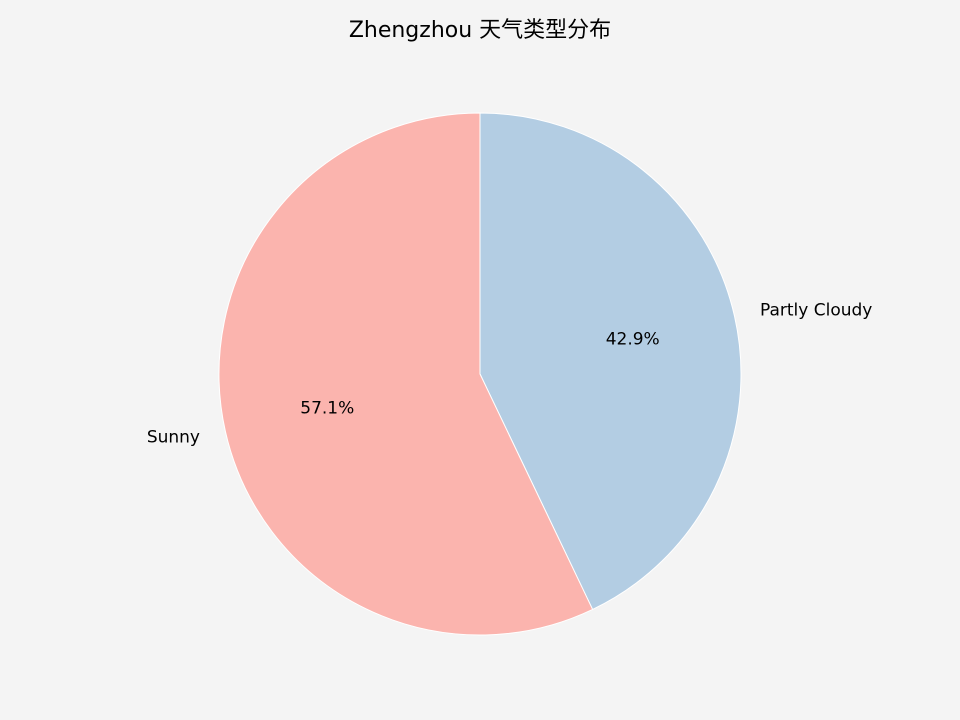 Image resolution: width=960 pixels, height=720 pixels. Describe the element at coordinates (633, 339) in the screenshot. I see `pct-label-partly-cloudy: 42.9%` at that location.